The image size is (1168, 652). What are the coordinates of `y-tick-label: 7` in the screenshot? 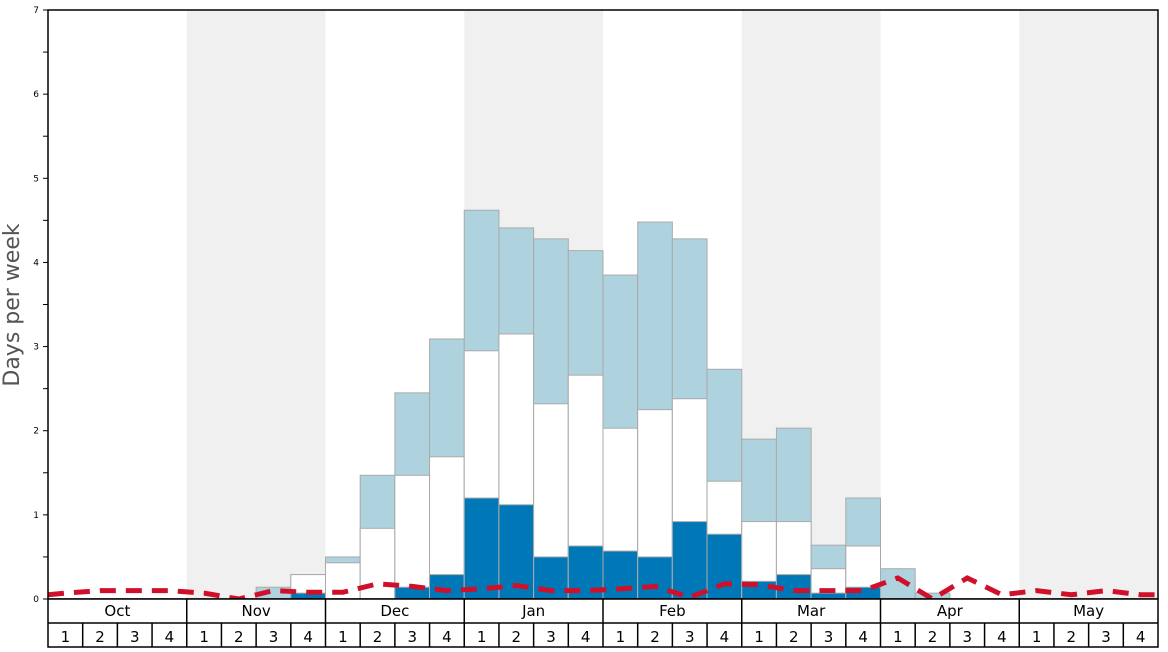 It's located at (36, 11).